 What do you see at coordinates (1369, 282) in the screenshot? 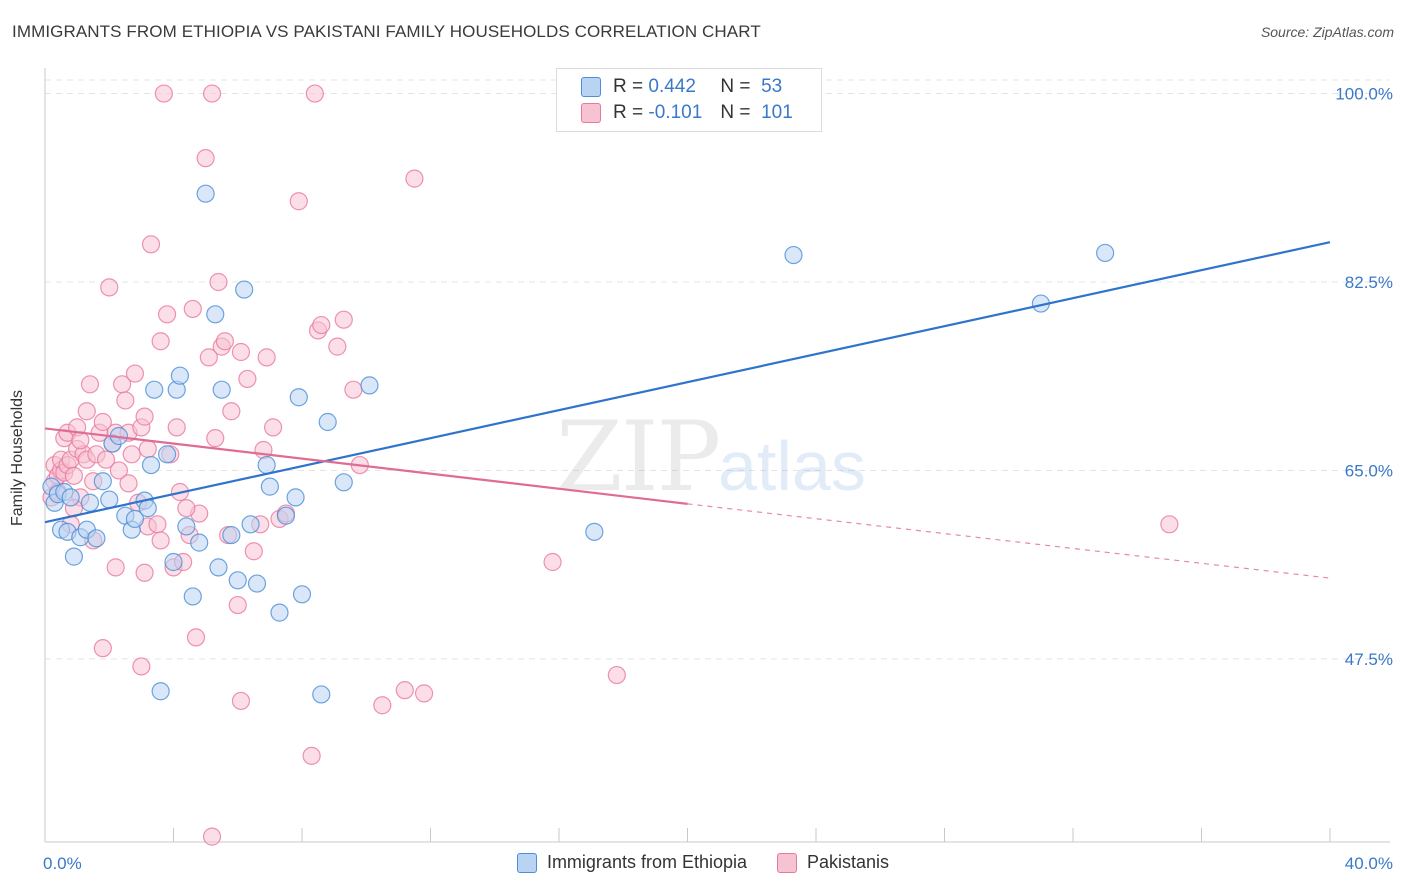
I see `y-tick-label: 82.5%` at bounding box center [1369, 282].